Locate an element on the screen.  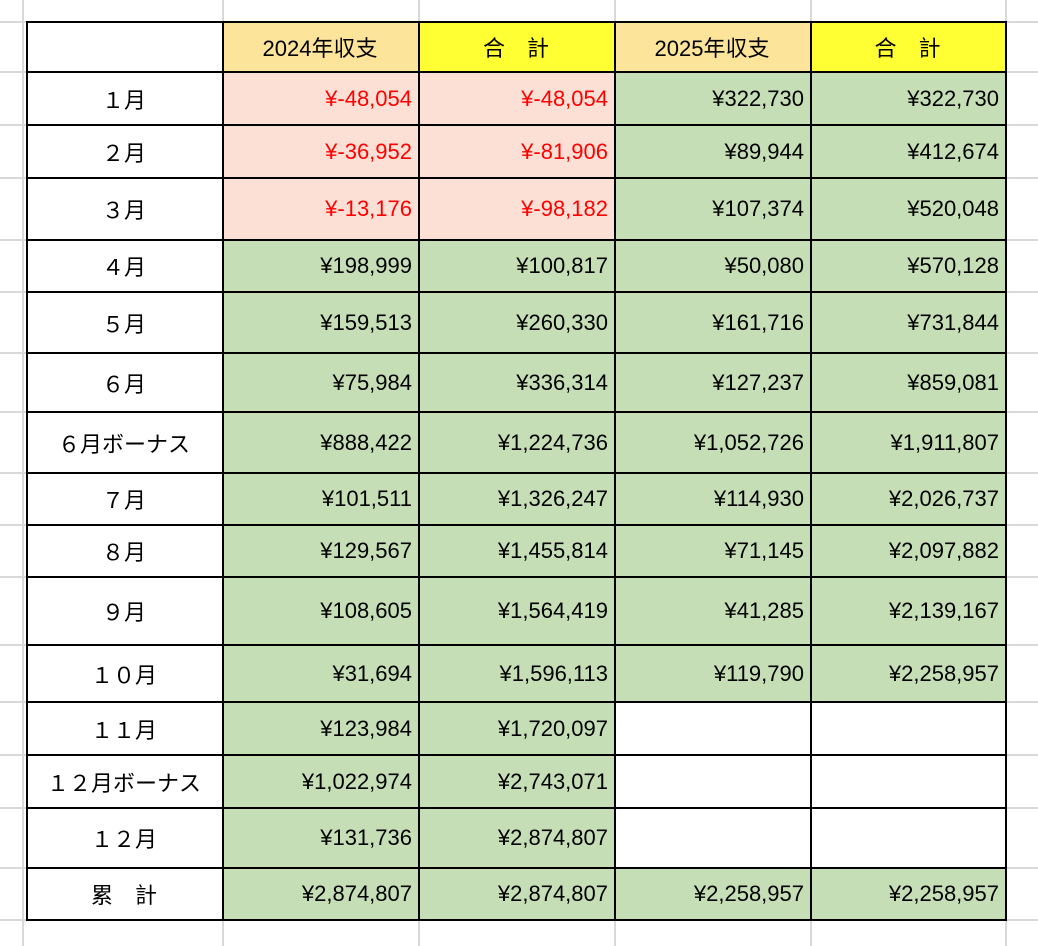
cell-2024-total: ¥1,326,247 is located at coordinates (517, 499).